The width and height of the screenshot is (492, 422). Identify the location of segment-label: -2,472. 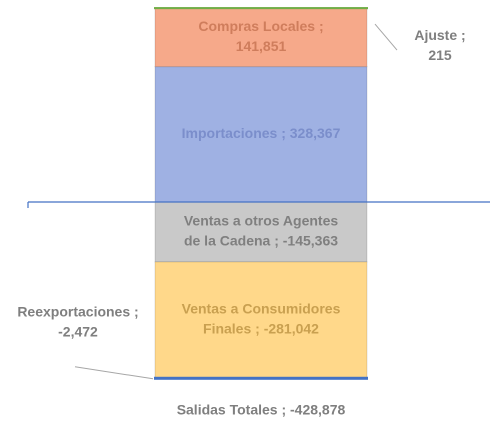
(78, 332).